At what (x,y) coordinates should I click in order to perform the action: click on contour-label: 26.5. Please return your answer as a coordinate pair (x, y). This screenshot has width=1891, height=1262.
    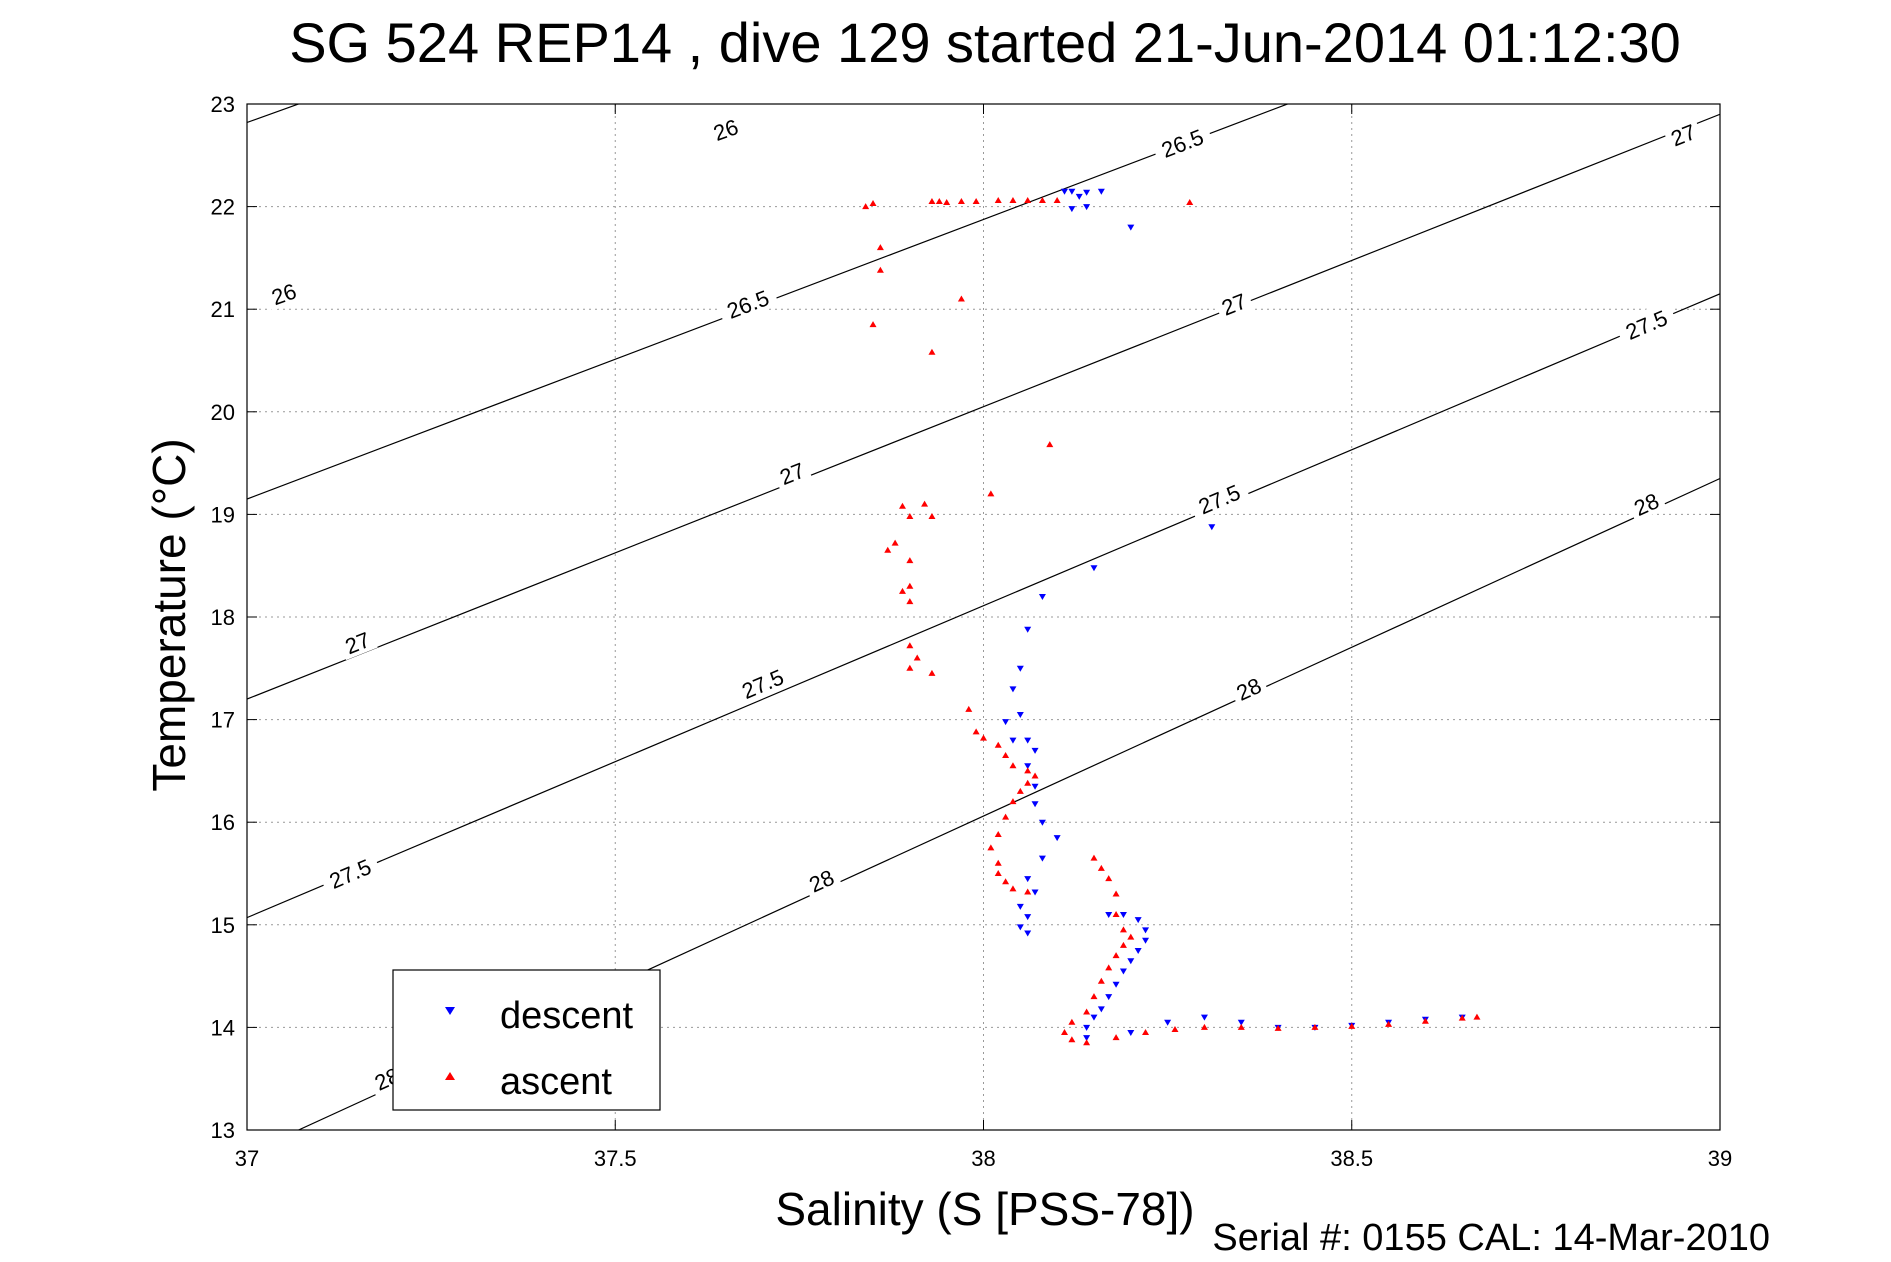
    Looking at the image, I should click on (1182, 143).